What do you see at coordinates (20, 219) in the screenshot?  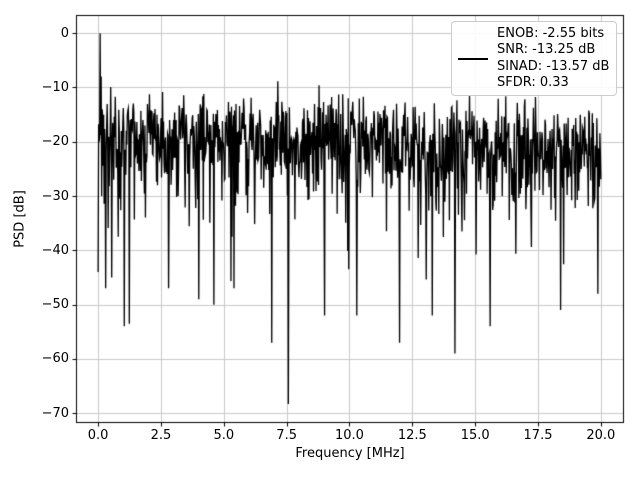 I see `y-axis-label: PSD [dB]` at bounding box center [20, 219].